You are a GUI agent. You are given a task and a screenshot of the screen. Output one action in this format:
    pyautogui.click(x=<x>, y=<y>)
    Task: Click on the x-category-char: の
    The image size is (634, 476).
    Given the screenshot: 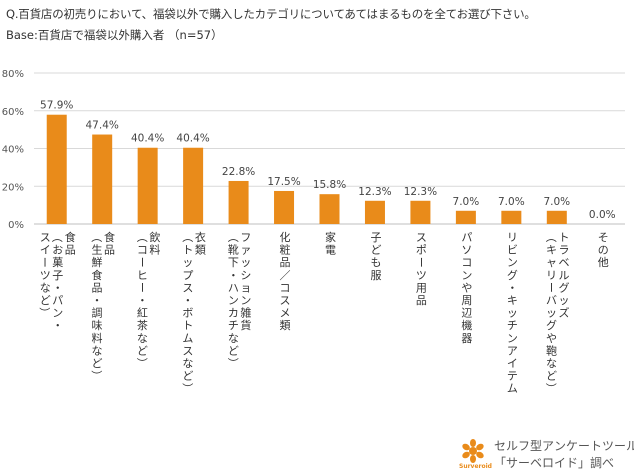 What is the action you would take?
    pyautogui.click(x=603, y=250)
    